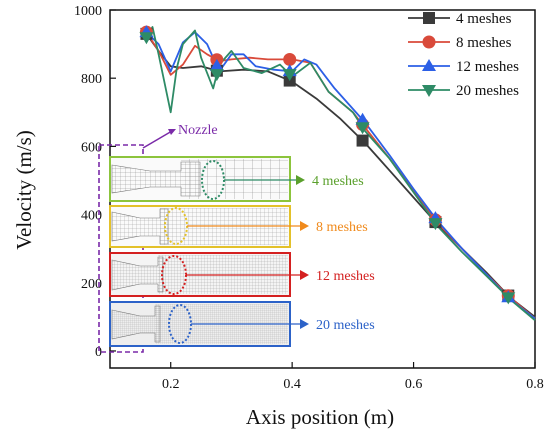 This screenshot has width=550, height=438. I want to click on nozzle-arrowhead, so click(172, 132).